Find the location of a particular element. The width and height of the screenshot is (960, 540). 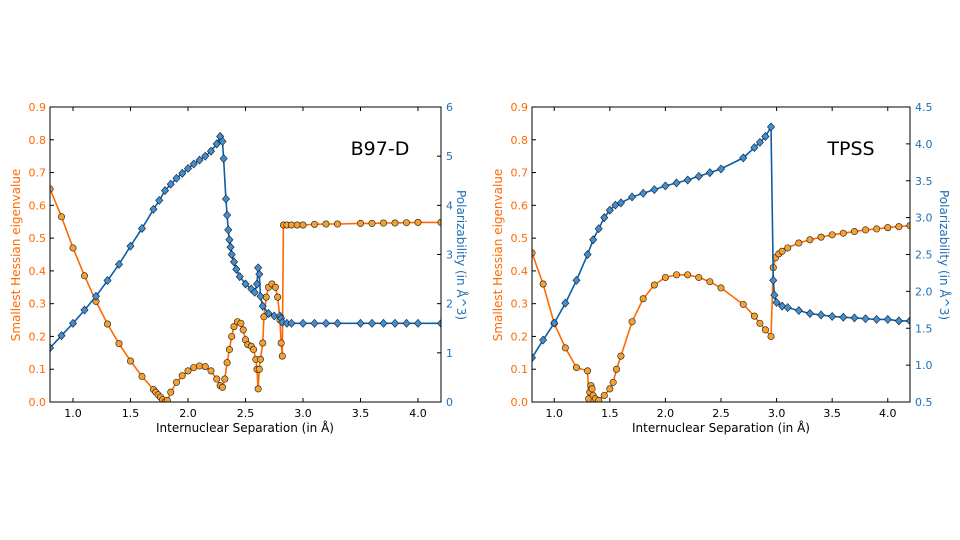

y-tick-label: 0.7 is located at coordinates (38, 173).